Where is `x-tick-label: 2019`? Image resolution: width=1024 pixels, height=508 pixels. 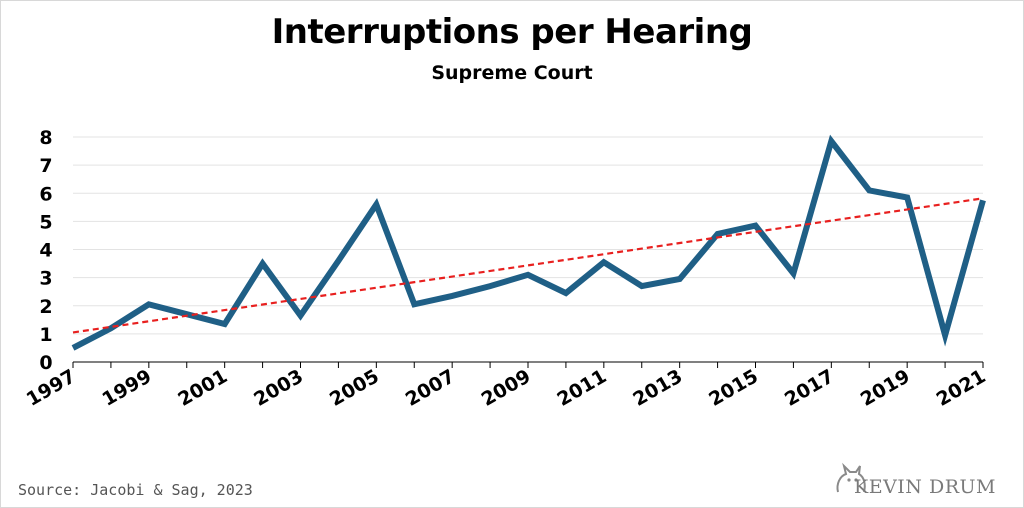
x-tick-label: 2019 is located at coordinates (885, 387).